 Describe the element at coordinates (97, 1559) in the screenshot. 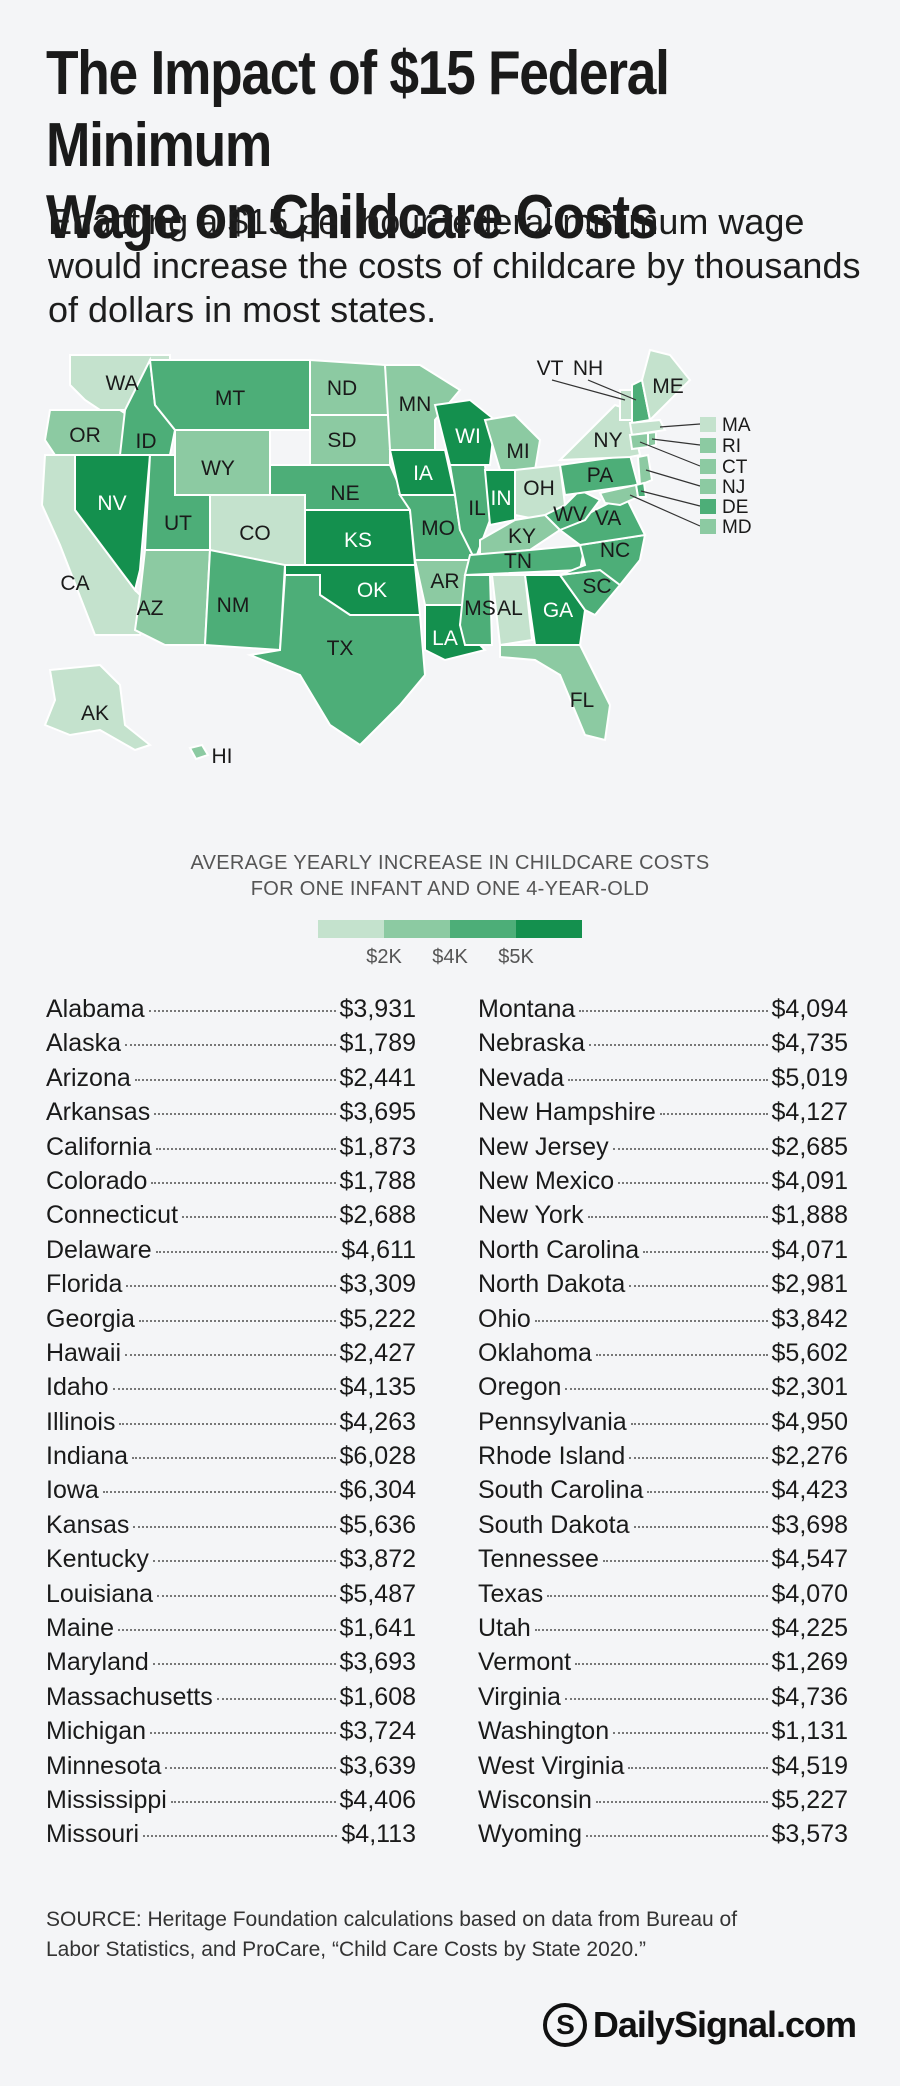

I see `state-name: Kentucky` at that location.